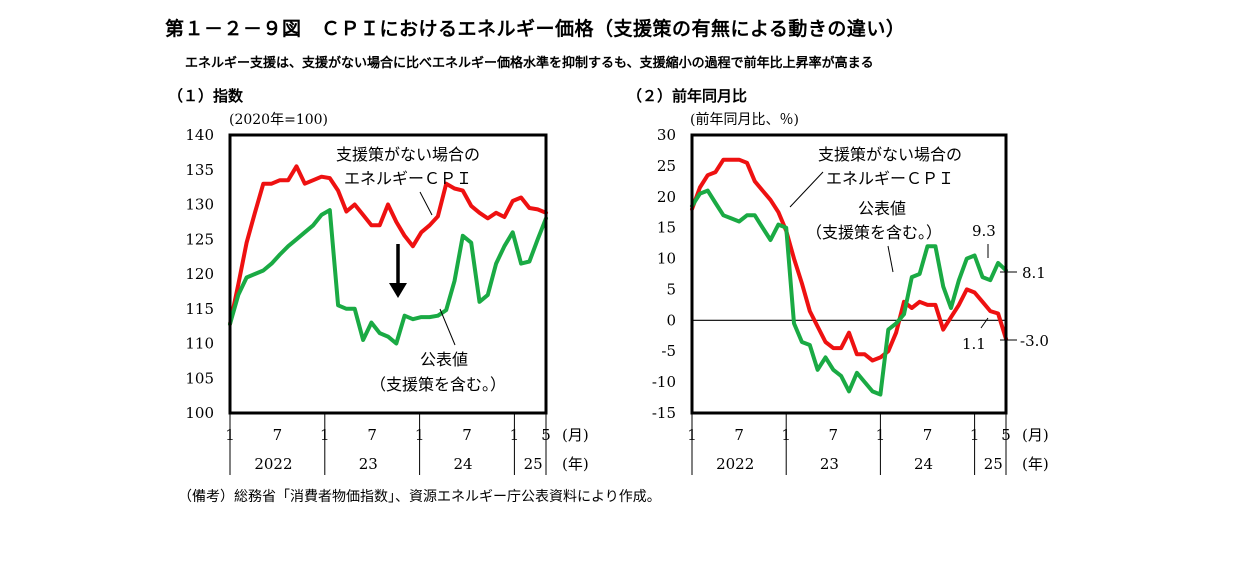  I want to click on right-year-tick-label: 2022, so click(735, 464).